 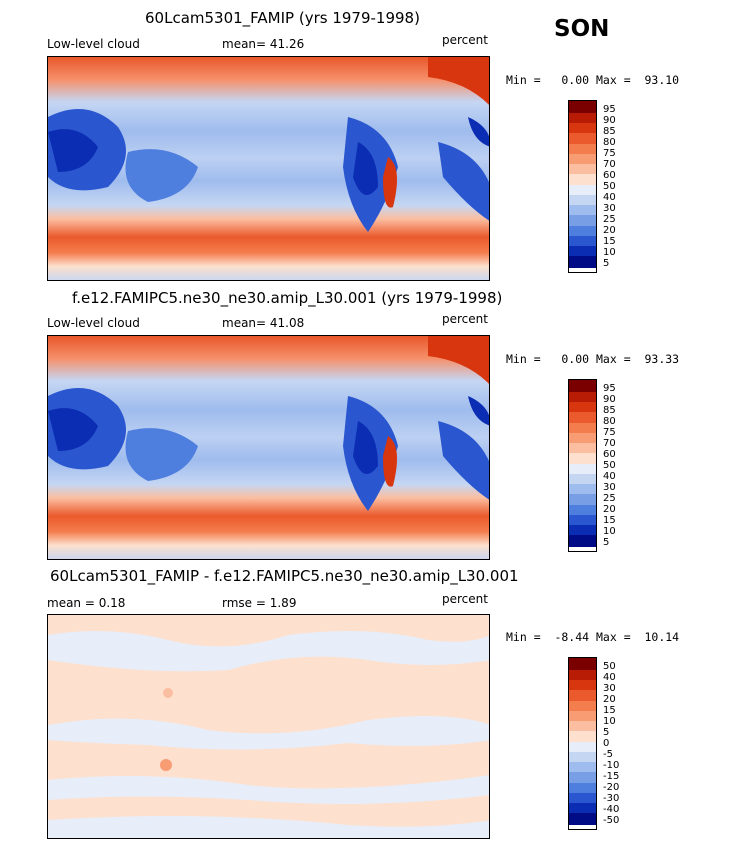 I want to click on panel3-tick: -5, so click(x=608, y=754).